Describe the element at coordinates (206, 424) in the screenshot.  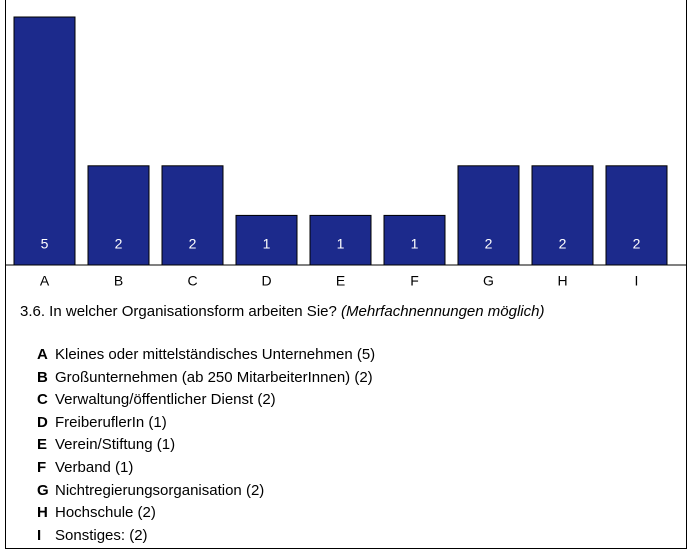
I see `legend-item: D FreiberuflerIn (1)` at that location.